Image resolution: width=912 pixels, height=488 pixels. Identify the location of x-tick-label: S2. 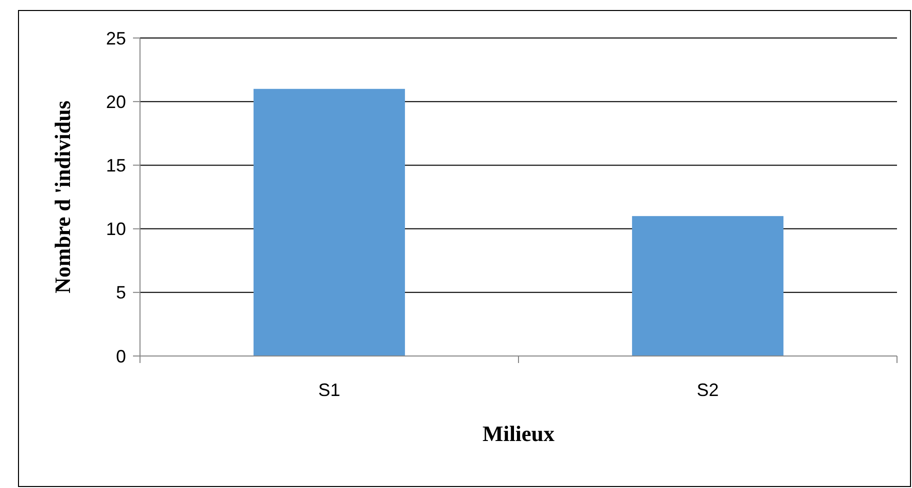
(707, 390).